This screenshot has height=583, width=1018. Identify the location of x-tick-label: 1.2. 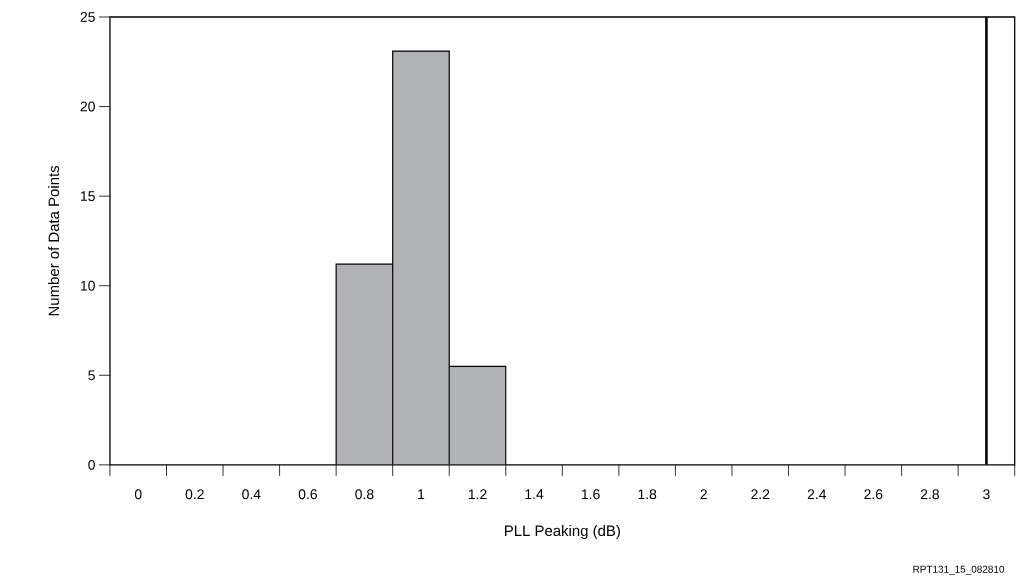
(477, 494).